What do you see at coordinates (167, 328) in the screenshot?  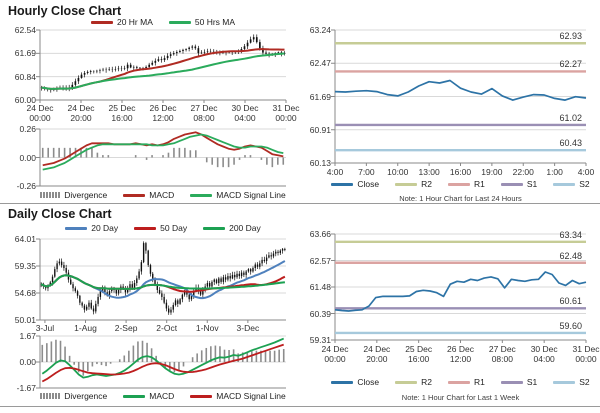 I see `x-tick-label: 2-Oct` at bounding box center [167, 328].